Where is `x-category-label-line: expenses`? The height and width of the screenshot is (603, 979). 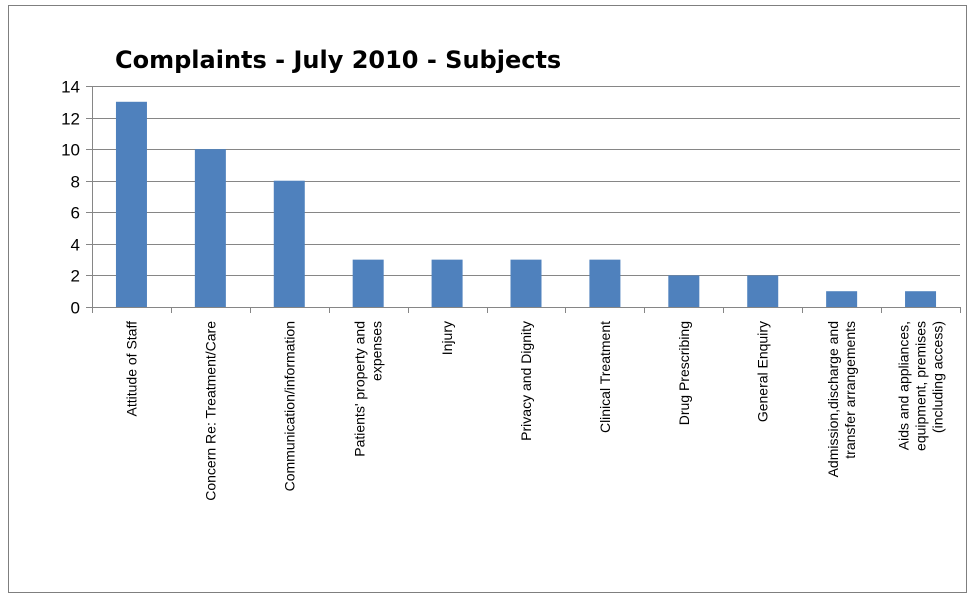
x-category-label-line: expenses is located at coordinates (377, 351).